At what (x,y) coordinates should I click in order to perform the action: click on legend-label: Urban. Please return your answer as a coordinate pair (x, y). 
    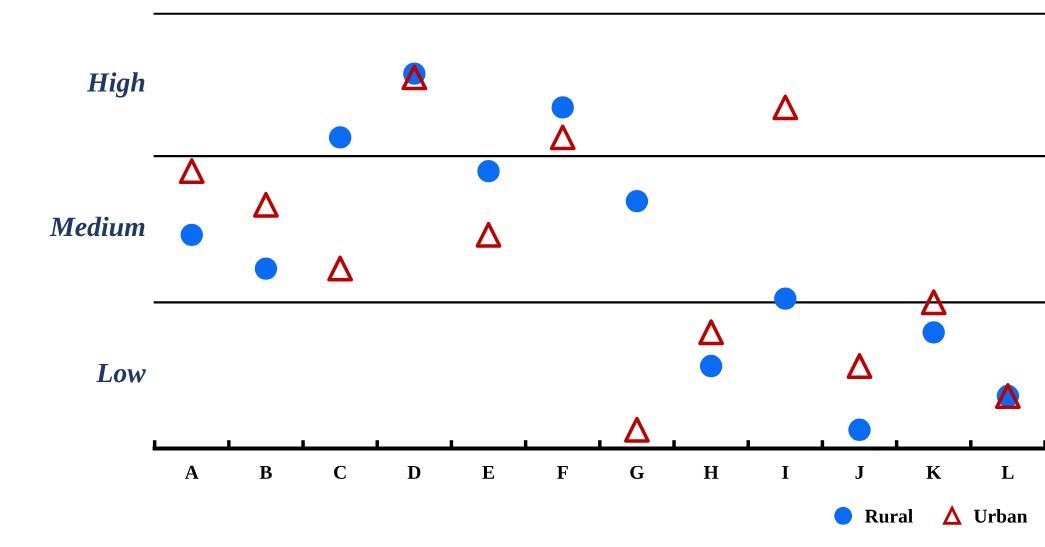
    Looking at the image, I should click on (1000, 516).